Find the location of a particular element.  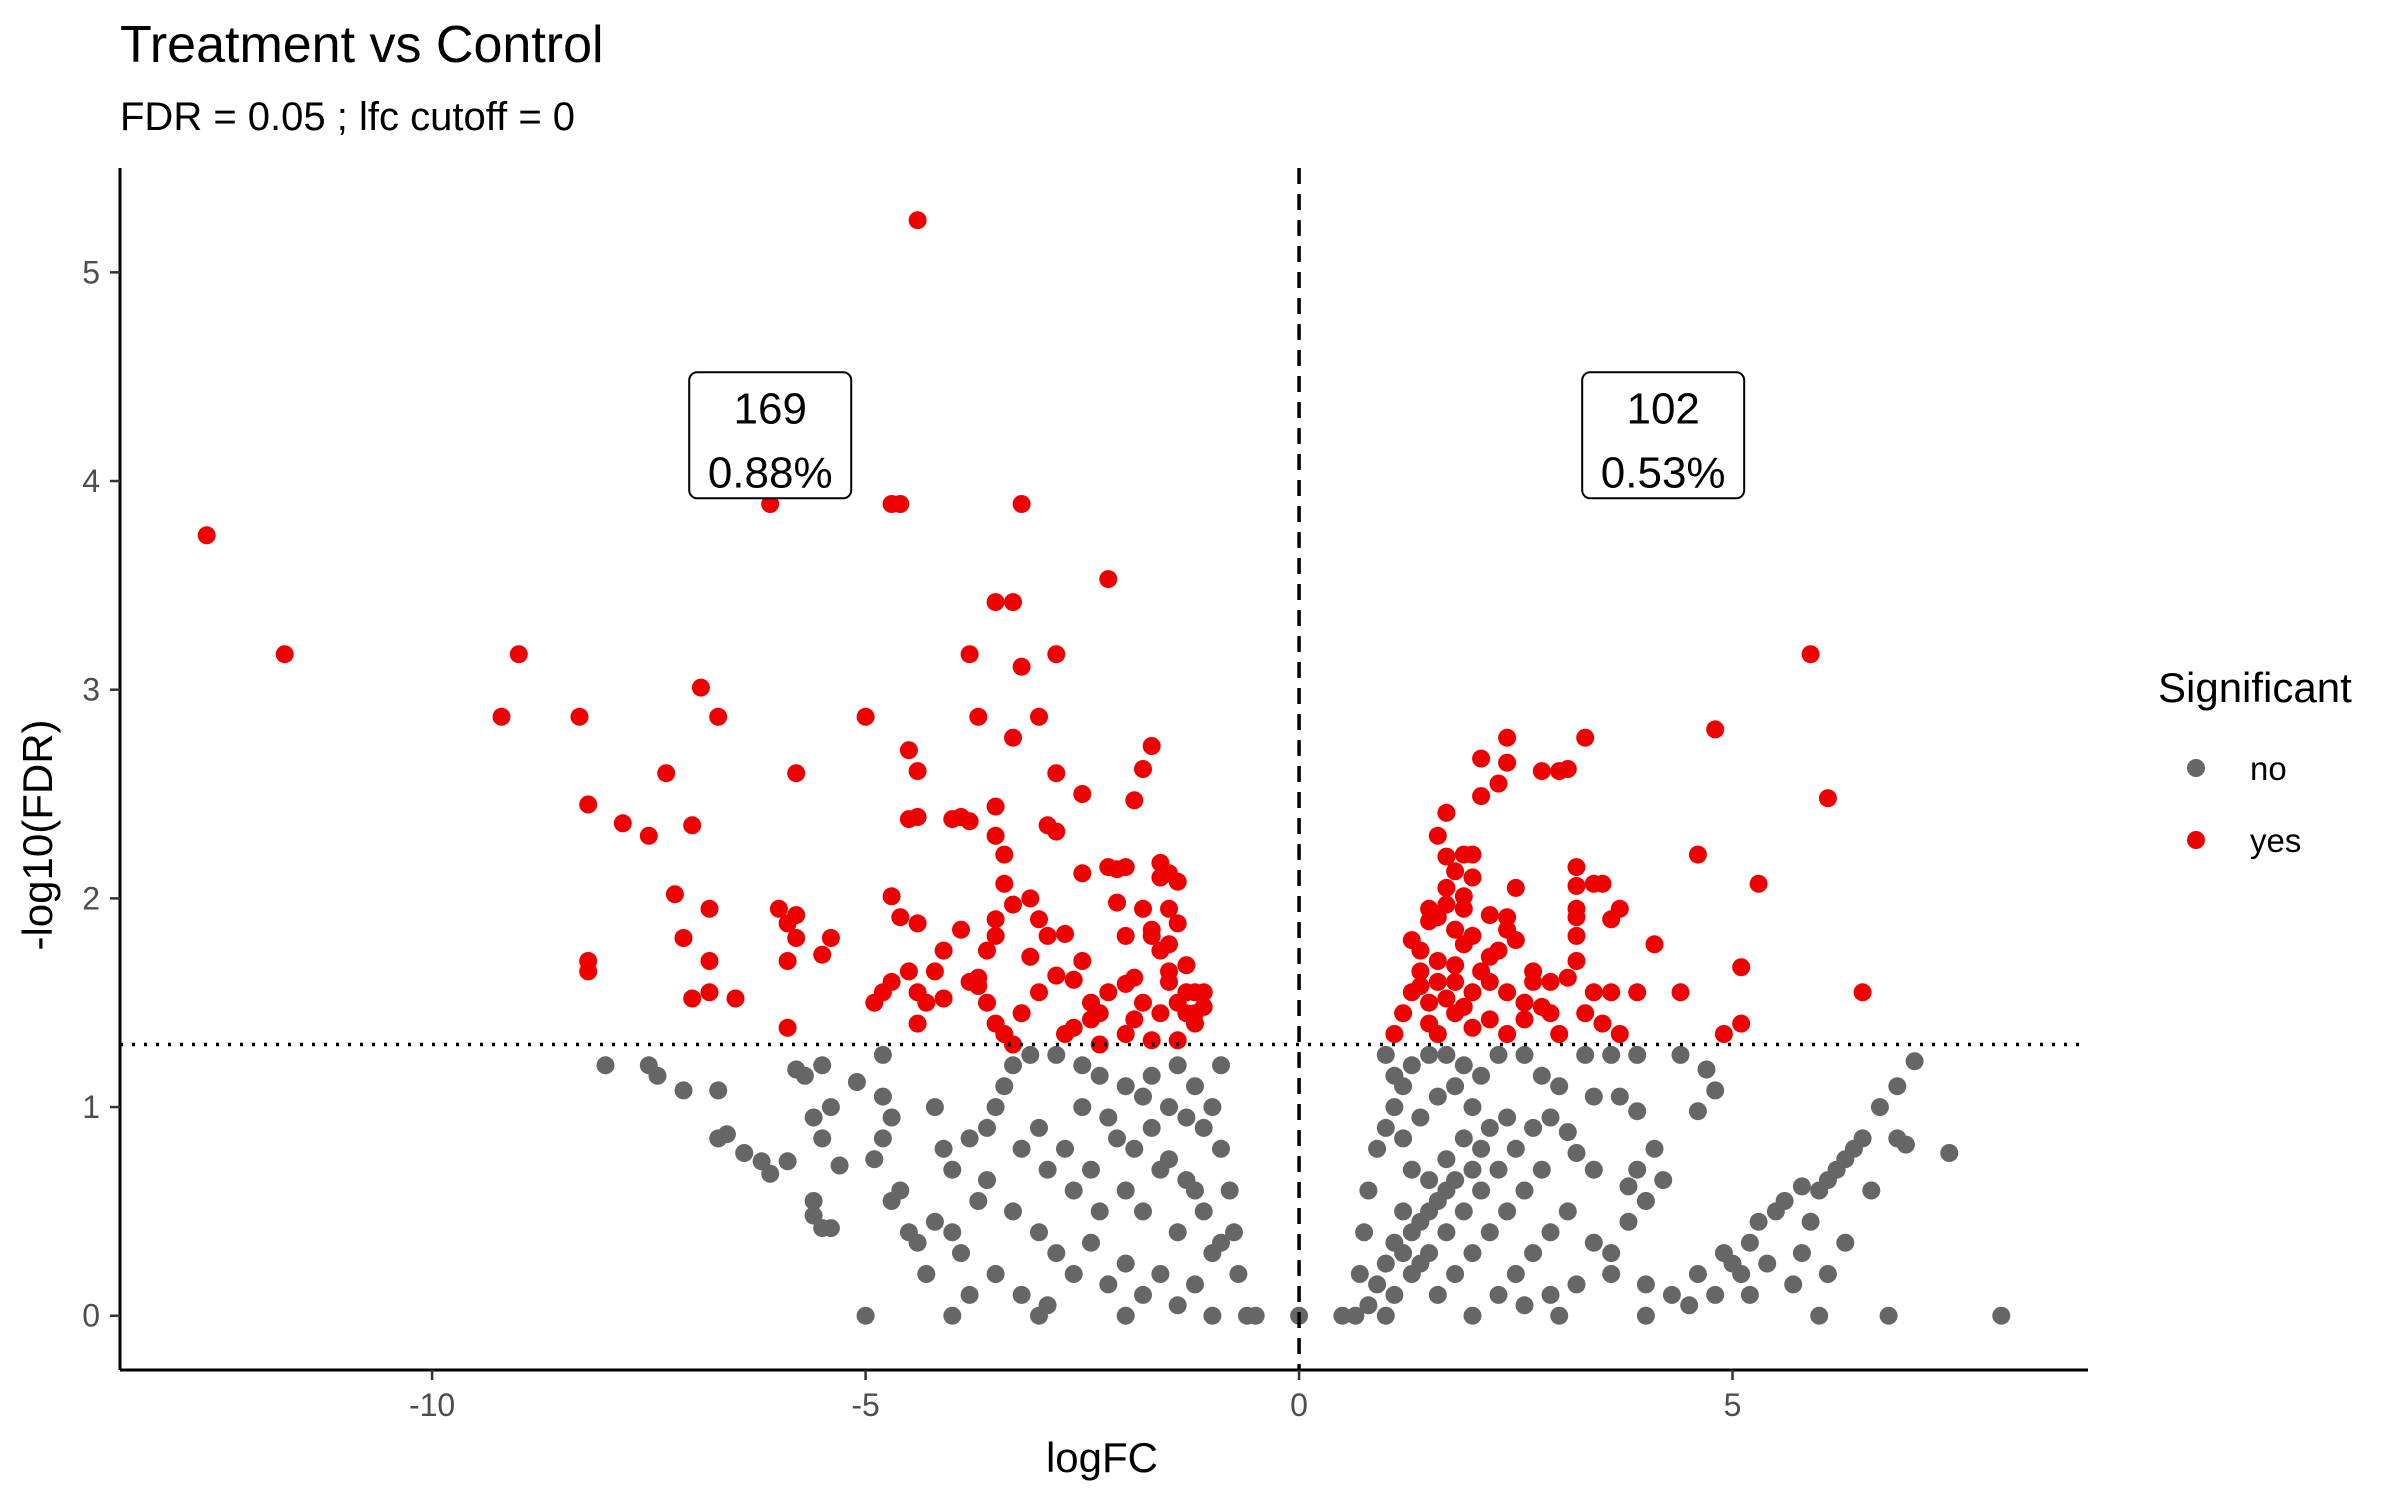

y-tick-label: 3 is located at coordinates (91, 690).